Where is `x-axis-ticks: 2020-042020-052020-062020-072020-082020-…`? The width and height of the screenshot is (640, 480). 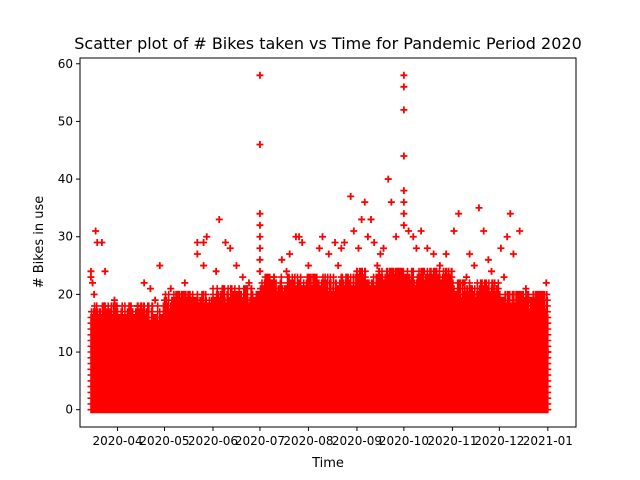 x-axis-ticks: 2020-042020-052020-062020-072020-082020-… is located at coordinates (332, 437).